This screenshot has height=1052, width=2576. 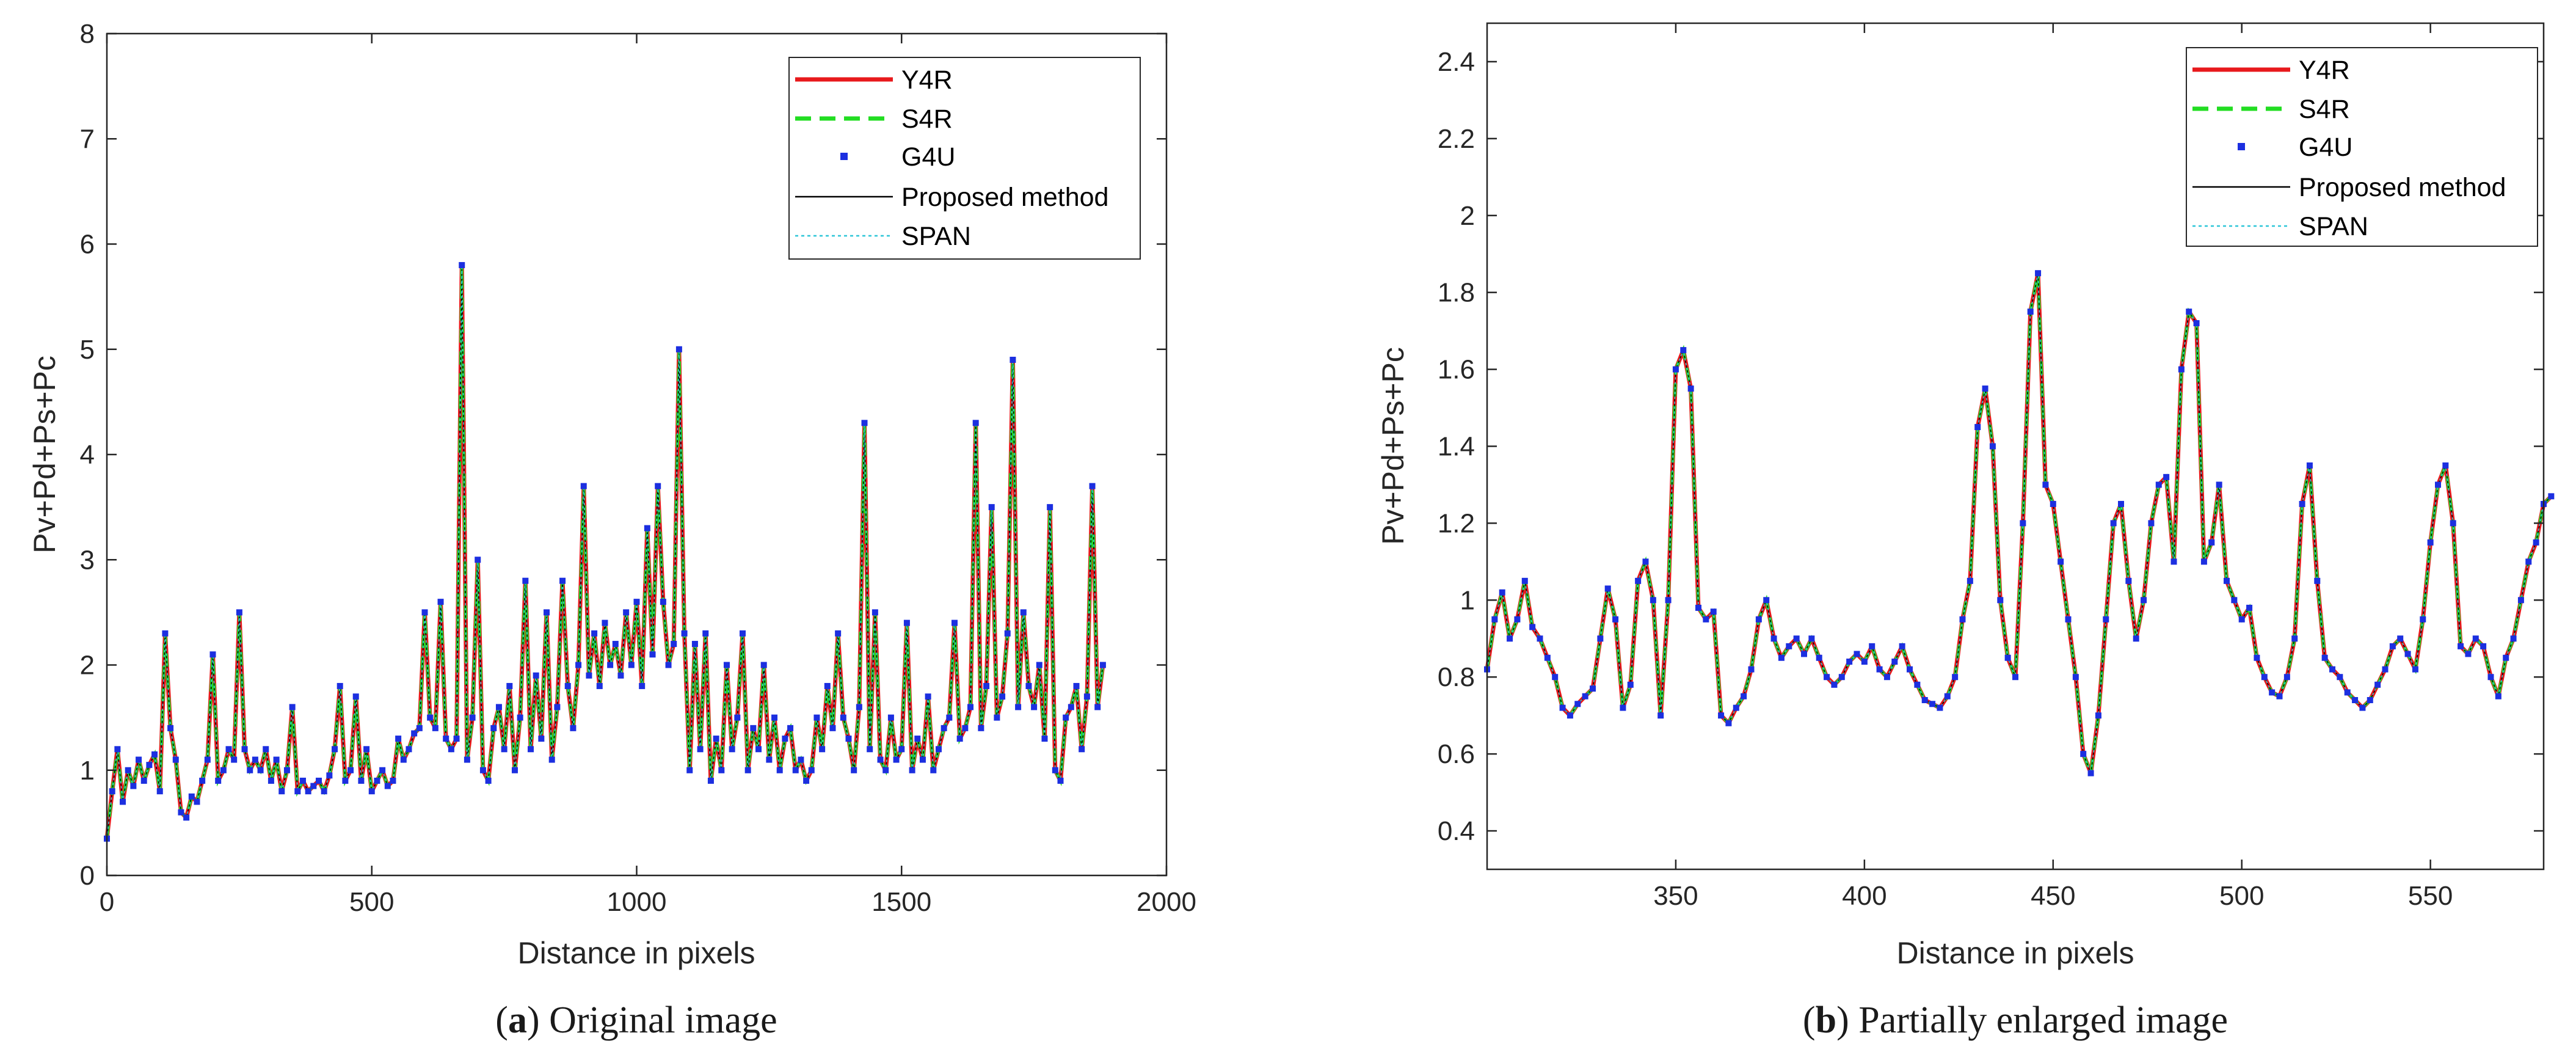 I want to click on y-tick-label: 1.8, so click(x=1456, y=293).